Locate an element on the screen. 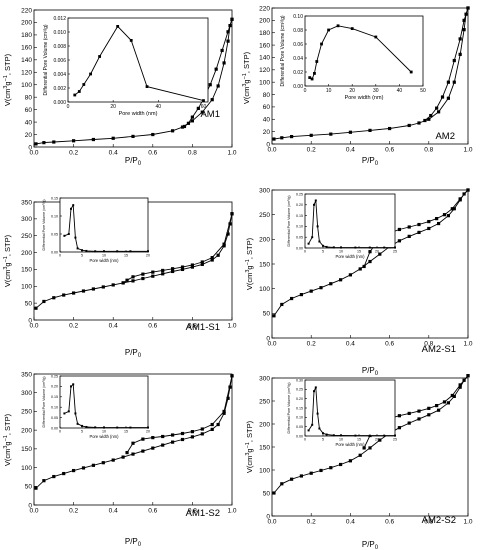 The image size is (480, 550). inset-x-tick-label: 5 is located at coordinates (323, 252).